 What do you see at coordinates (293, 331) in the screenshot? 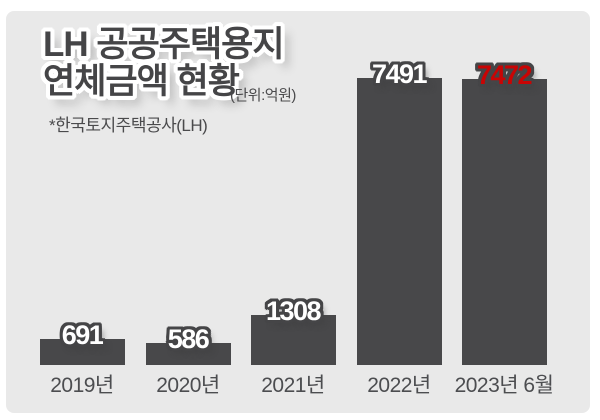
I see `bar-2: 1308 1308` at bounding box center [293, 331].